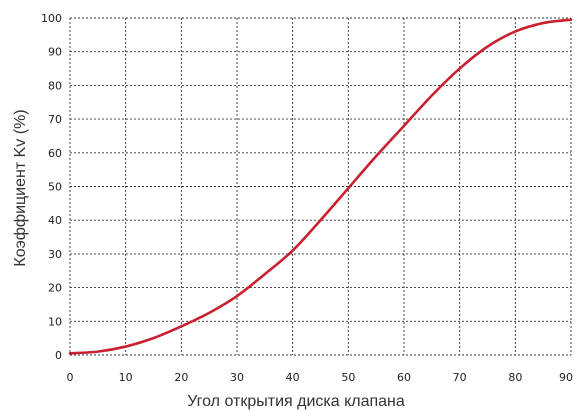 Image resolution: width=576 pixels, height=412 pixels. What do you see at coordinates (181, 377) in the screenshot?
I see `x-tick-label: 20` at bounding box center [181, 377].